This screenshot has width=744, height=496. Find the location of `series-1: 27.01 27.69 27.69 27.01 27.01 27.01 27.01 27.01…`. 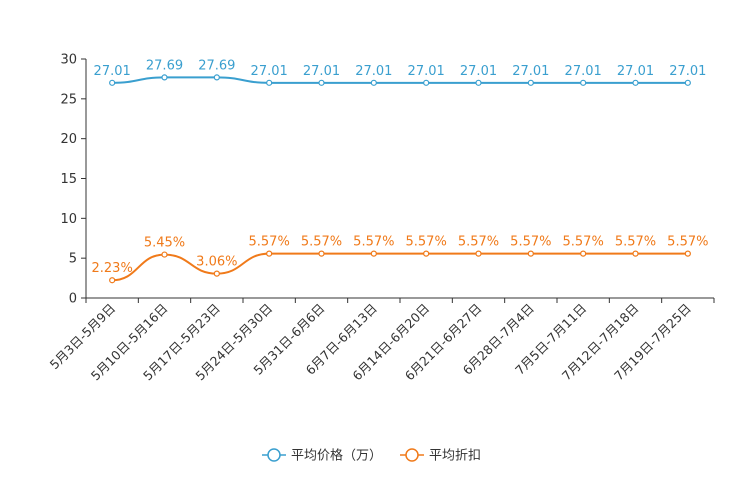

series-1: 27.01 27.69 27.69 27.01 27.01 27.01 27.01 27.01… is located at coordinates (400, 72).